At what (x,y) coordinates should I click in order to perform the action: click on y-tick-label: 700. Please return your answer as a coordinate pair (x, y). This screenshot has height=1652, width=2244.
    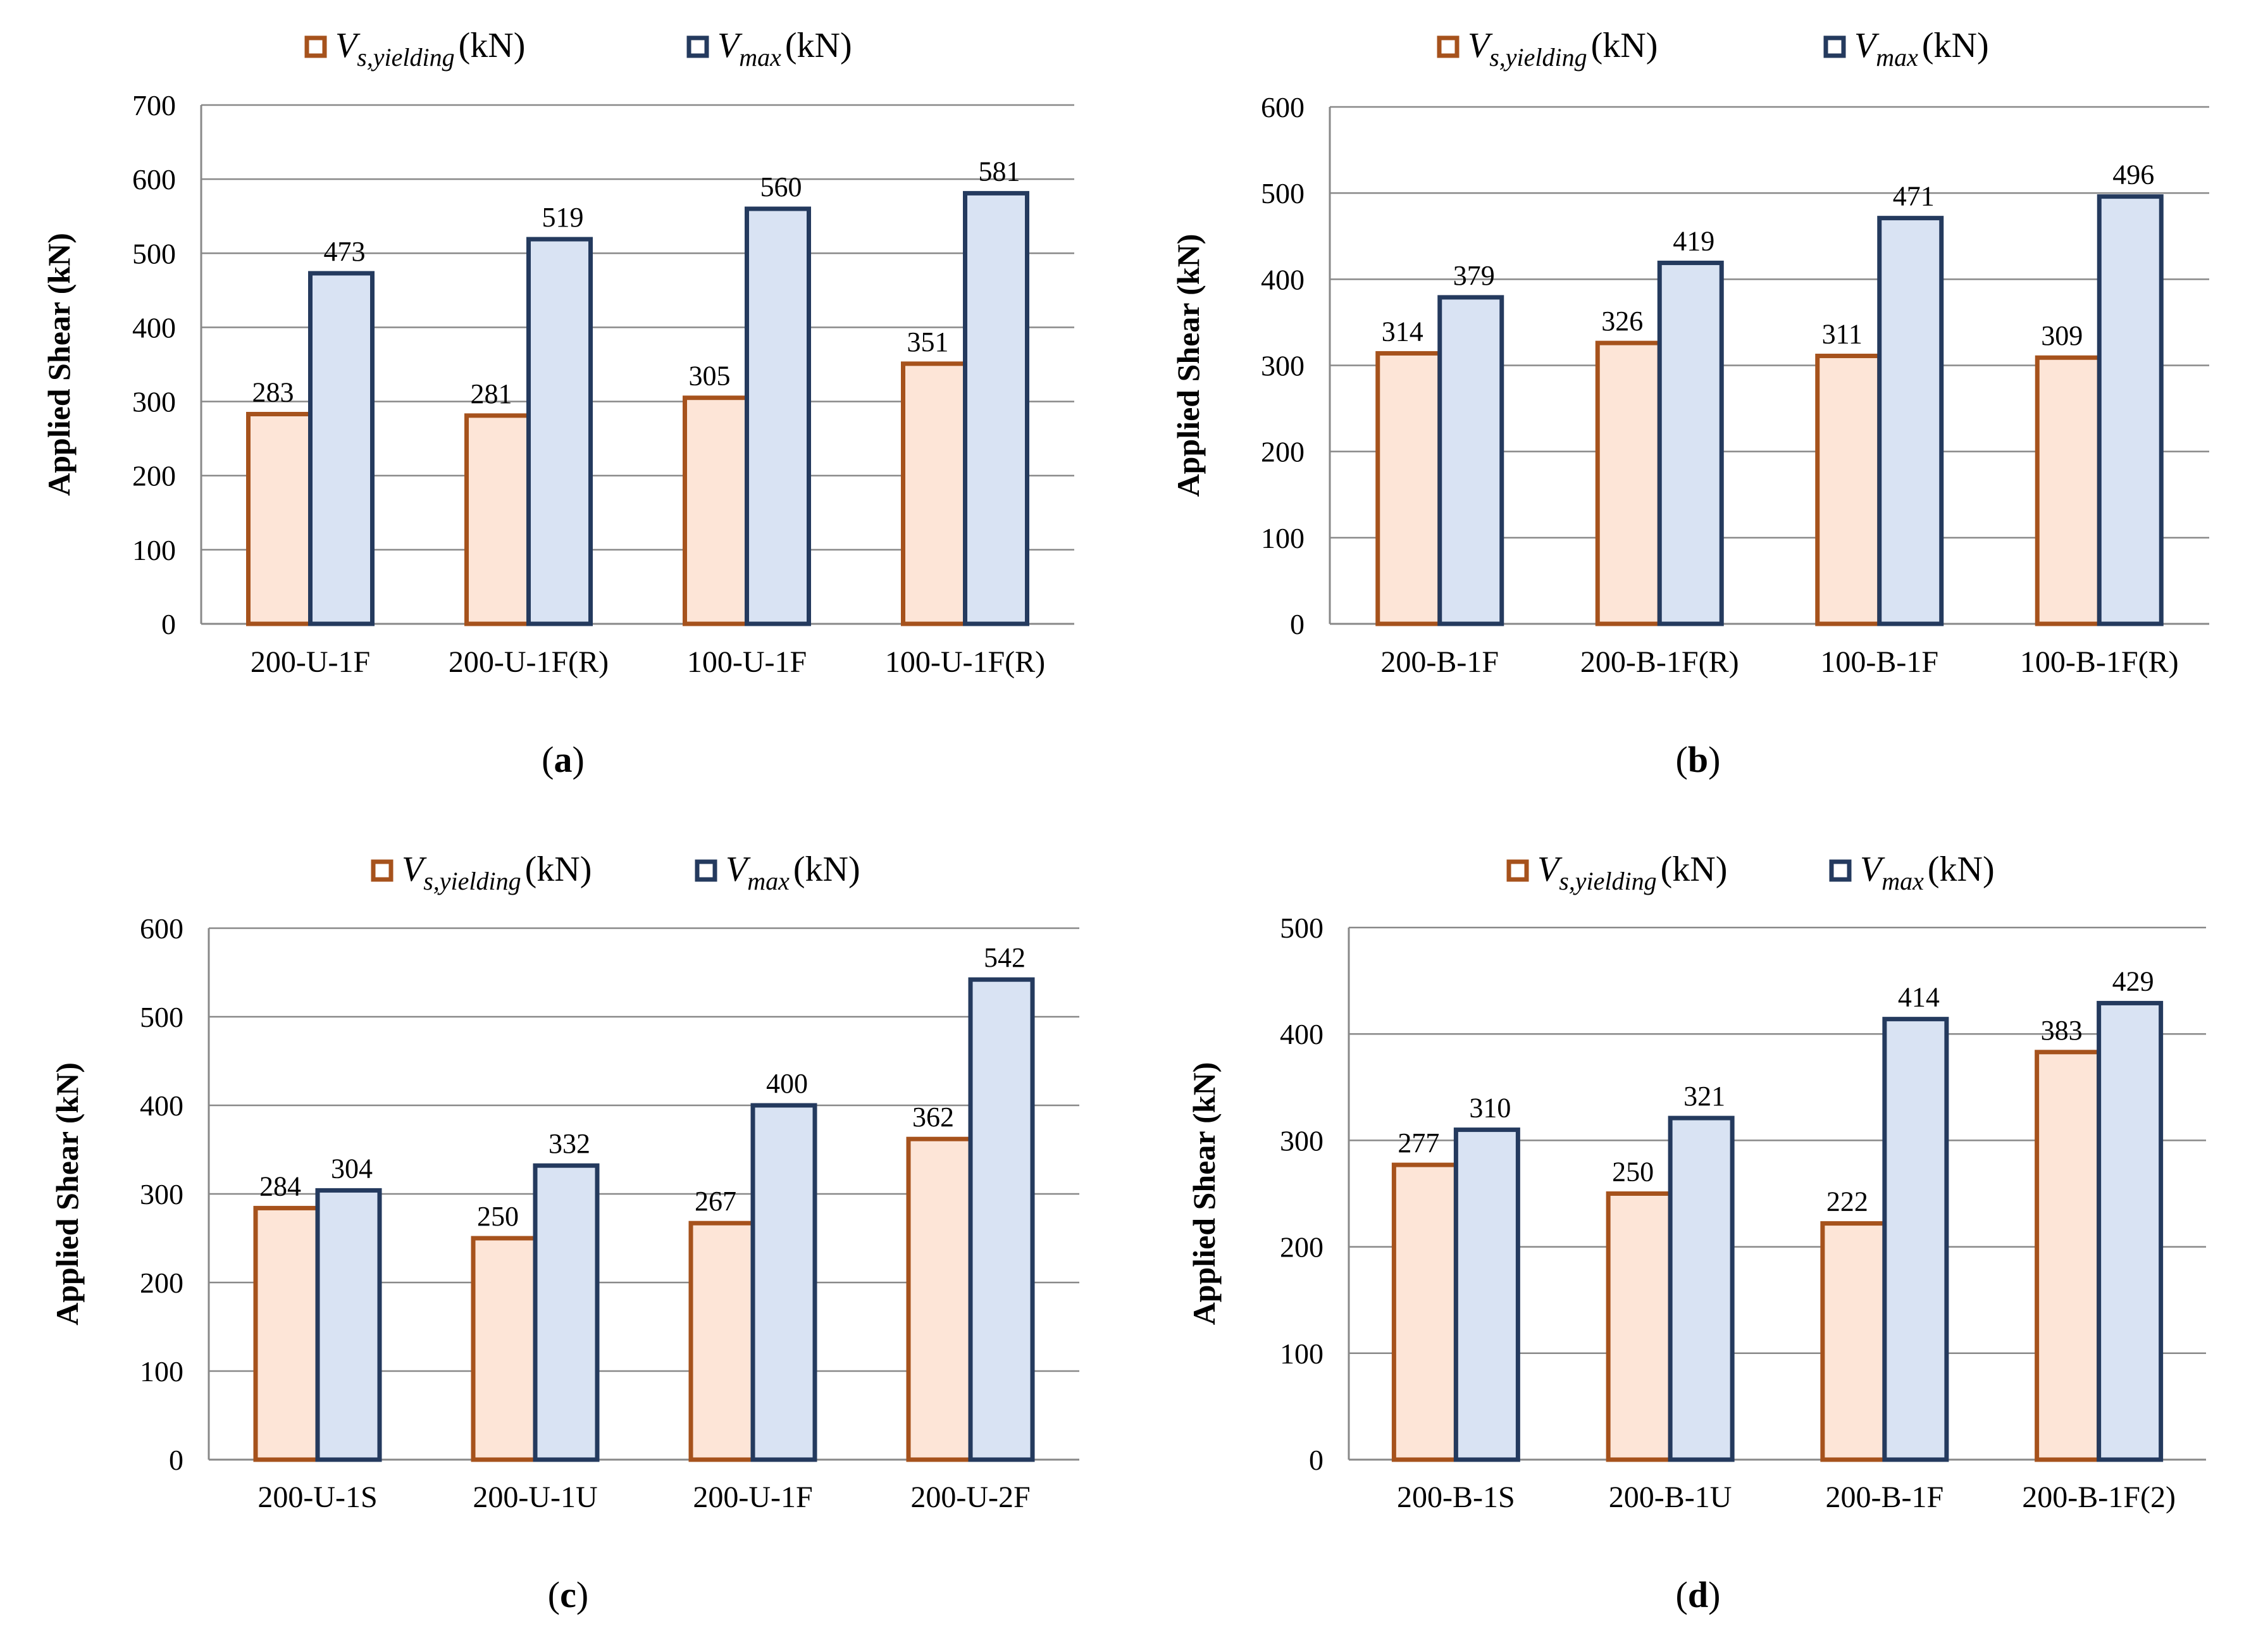
    Looking at the image, I should click on (154, 105).